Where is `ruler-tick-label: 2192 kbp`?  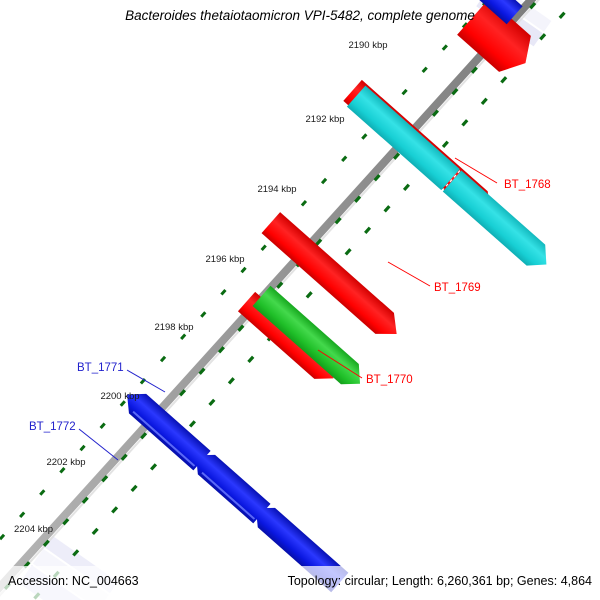 ruler-tick-label: 2192 kbp is located at coordinates (324, 119).